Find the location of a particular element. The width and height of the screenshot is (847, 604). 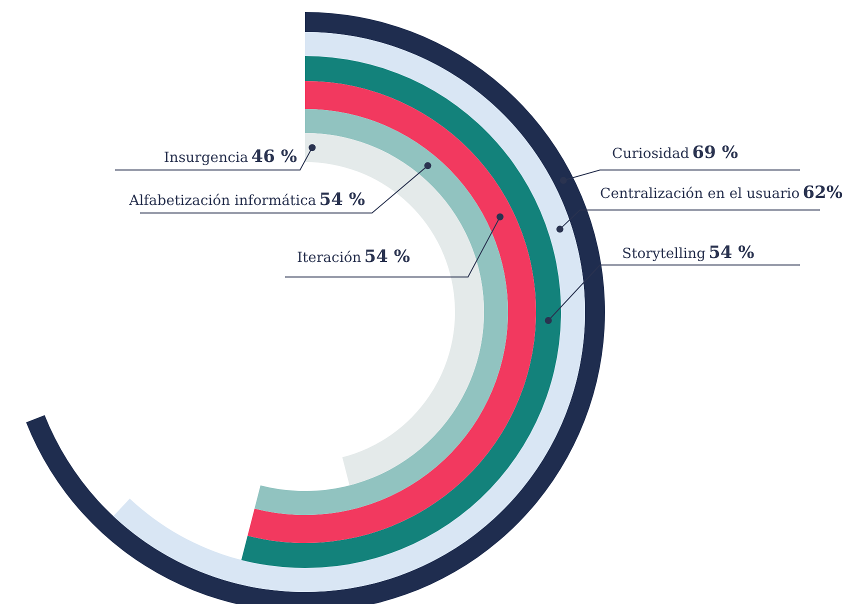

category-label: Storytelling is located at coordinates (664, 254).